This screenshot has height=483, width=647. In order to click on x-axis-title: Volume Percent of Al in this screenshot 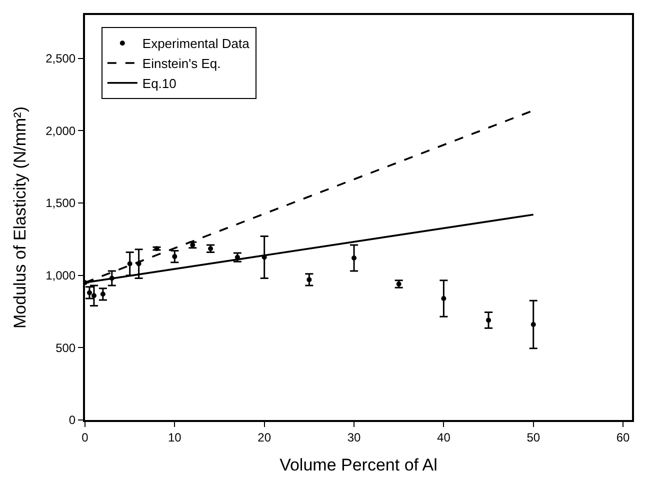, I will do `click(359, 464)`.